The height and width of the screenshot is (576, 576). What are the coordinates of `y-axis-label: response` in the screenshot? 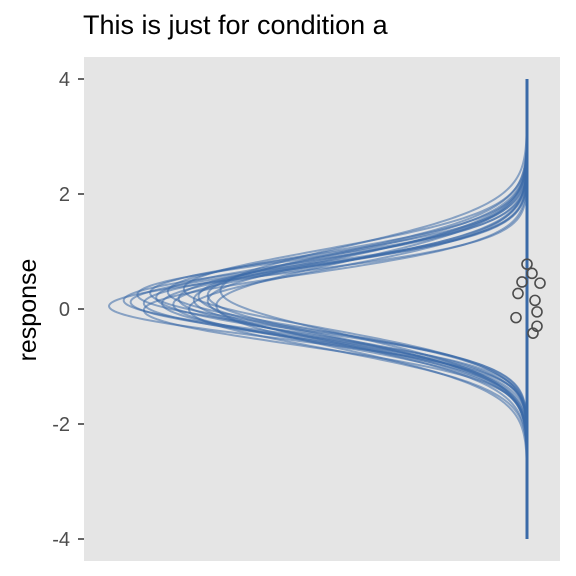 It's located at (28, 310).